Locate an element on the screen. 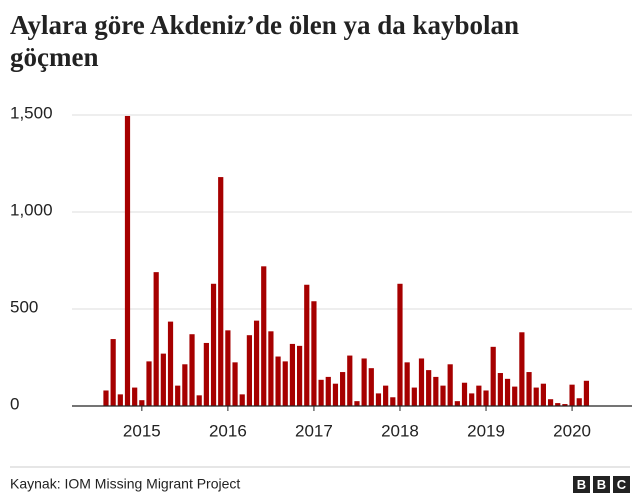 The width and height of the screenshot is (640, 503). logo-letter: C is located at coordinates (622, 484).